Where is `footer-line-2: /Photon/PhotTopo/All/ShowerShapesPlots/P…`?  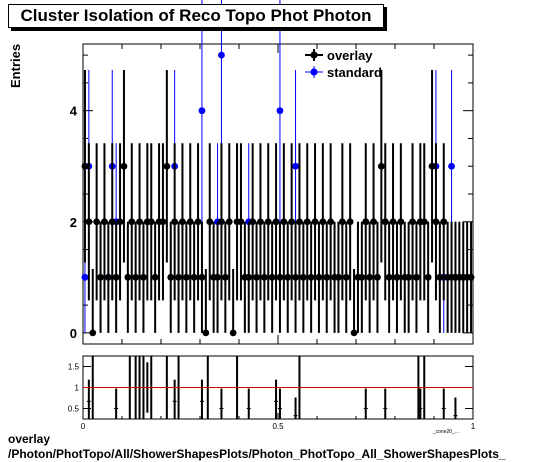 footer-line-2: /Photon/PhotTopo/All/ShowerShapesPlots/P… is located at coordinates (257, 454).